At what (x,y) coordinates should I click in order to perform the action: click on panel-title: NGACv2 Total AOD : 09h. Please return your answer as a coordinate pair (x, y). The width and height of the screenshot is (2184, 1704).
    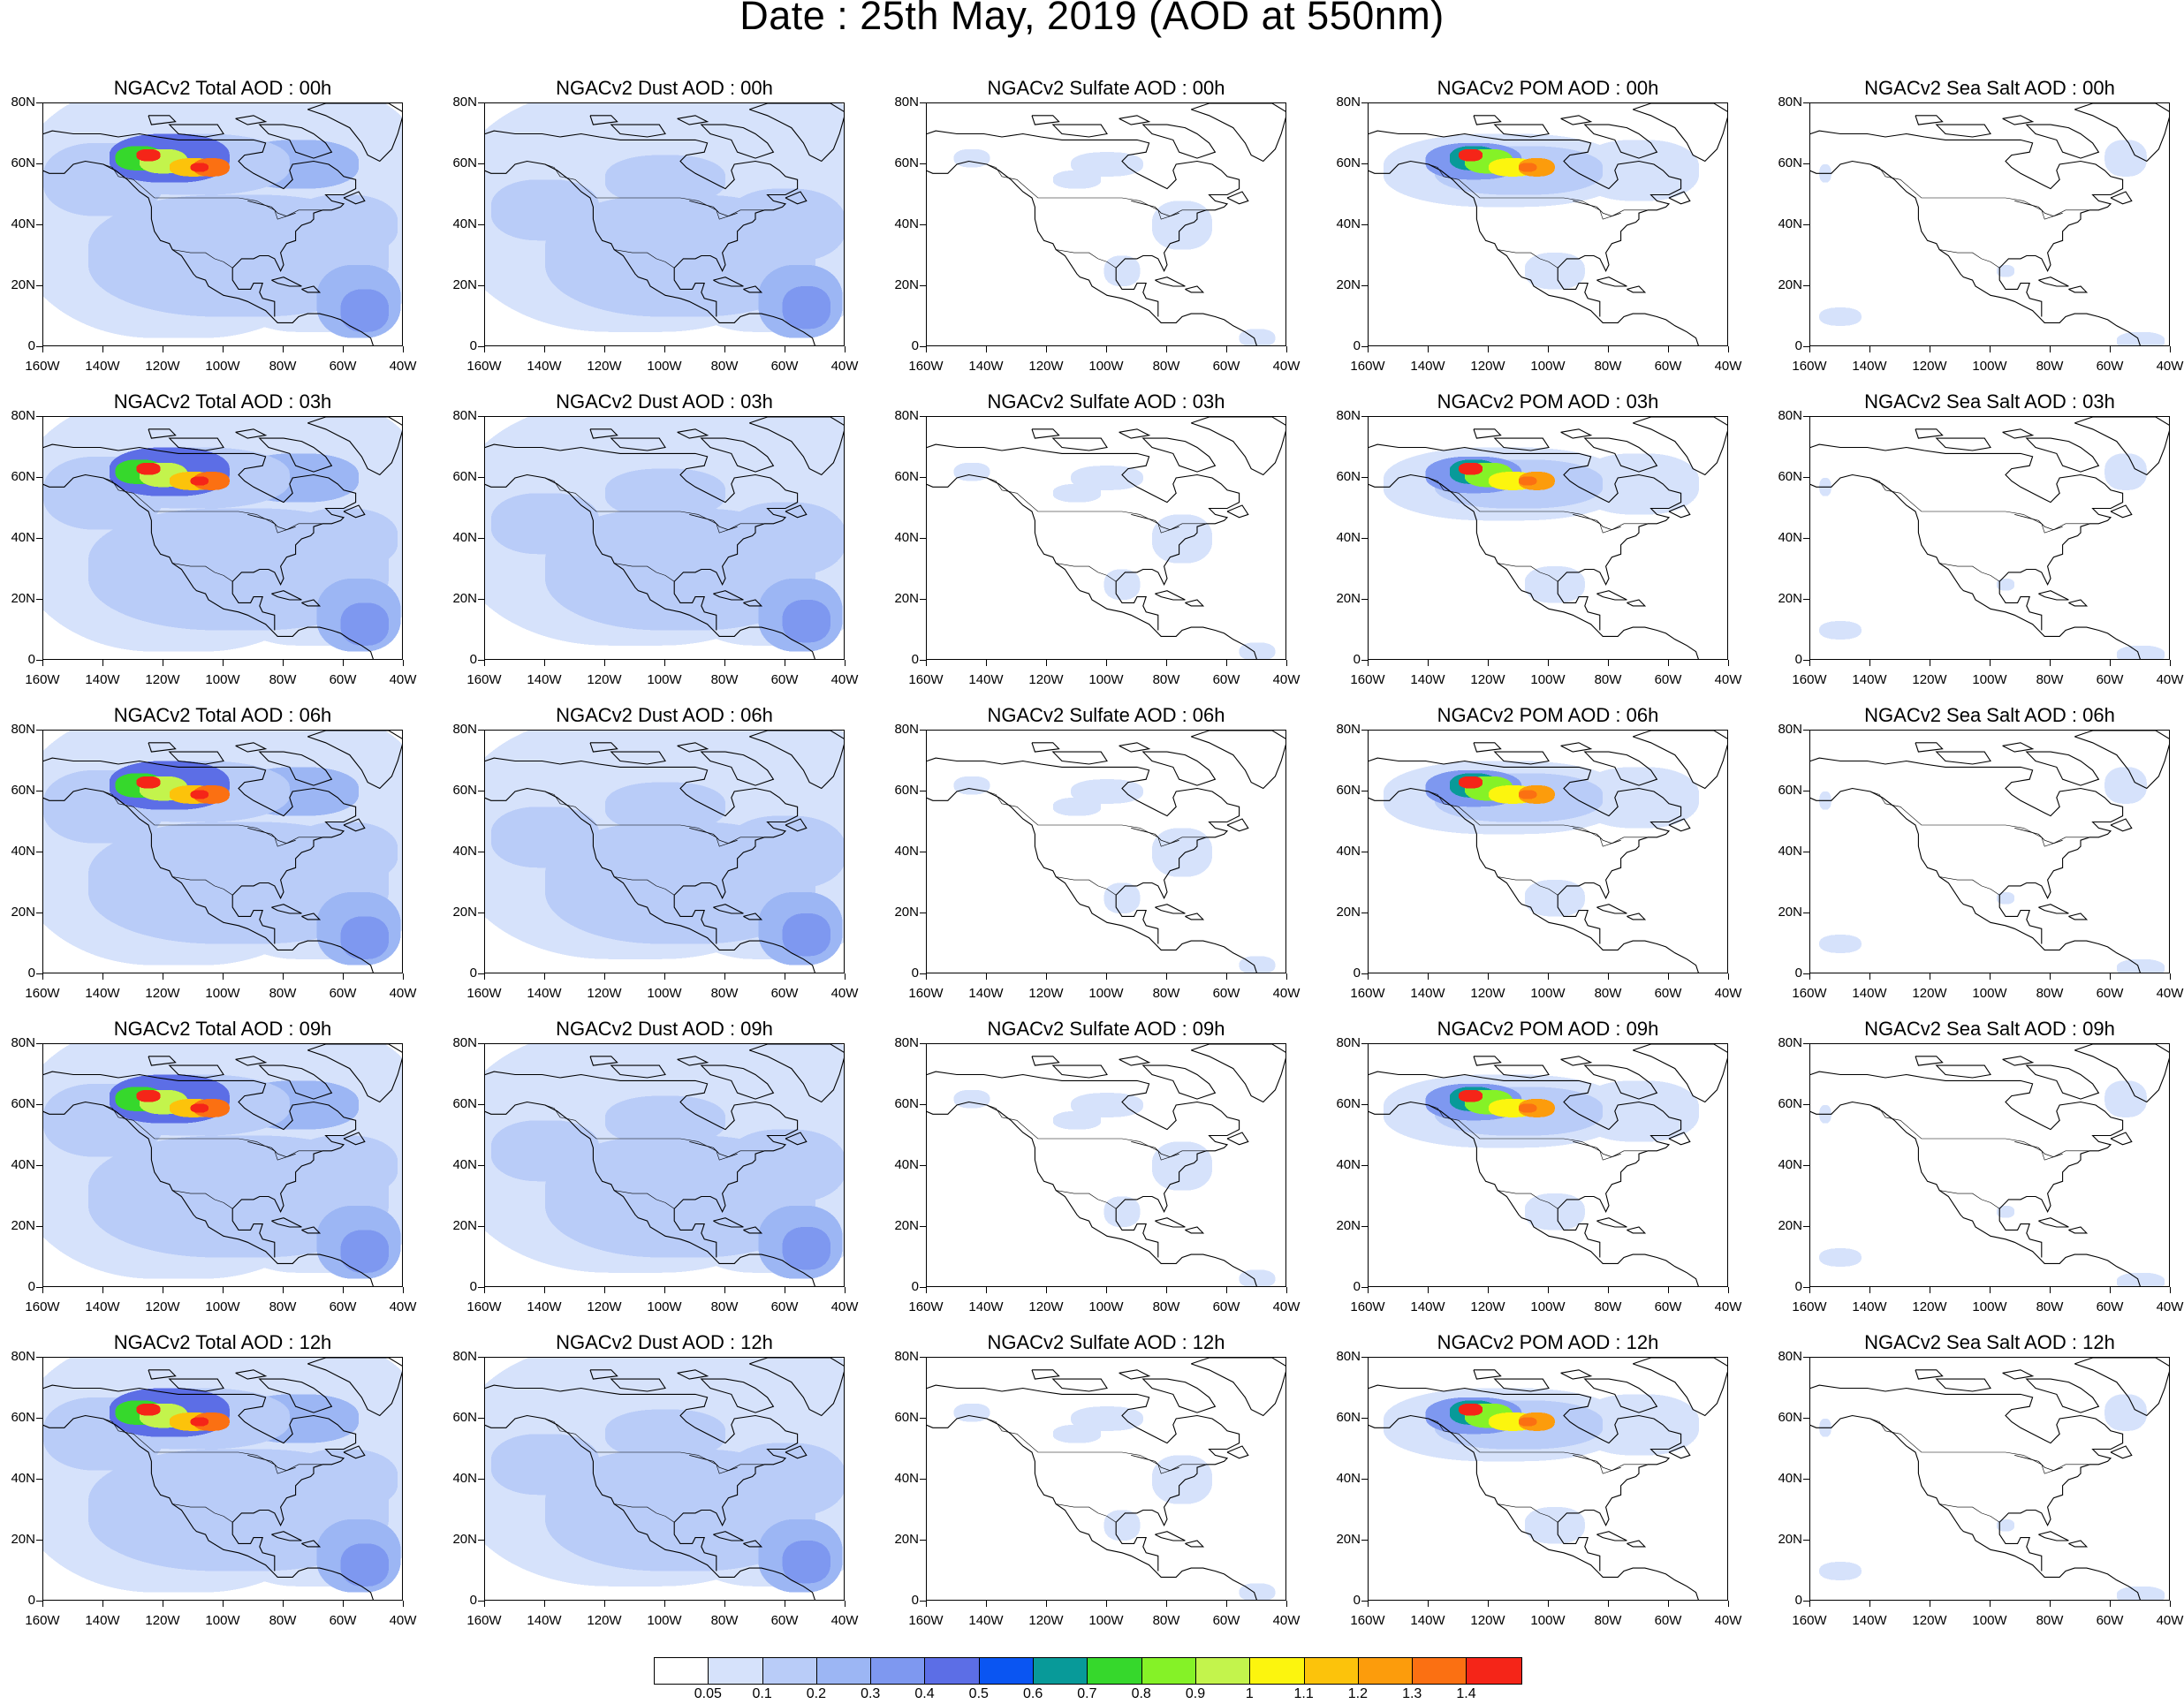
    Looking at the image, I should click on (222, 1029).